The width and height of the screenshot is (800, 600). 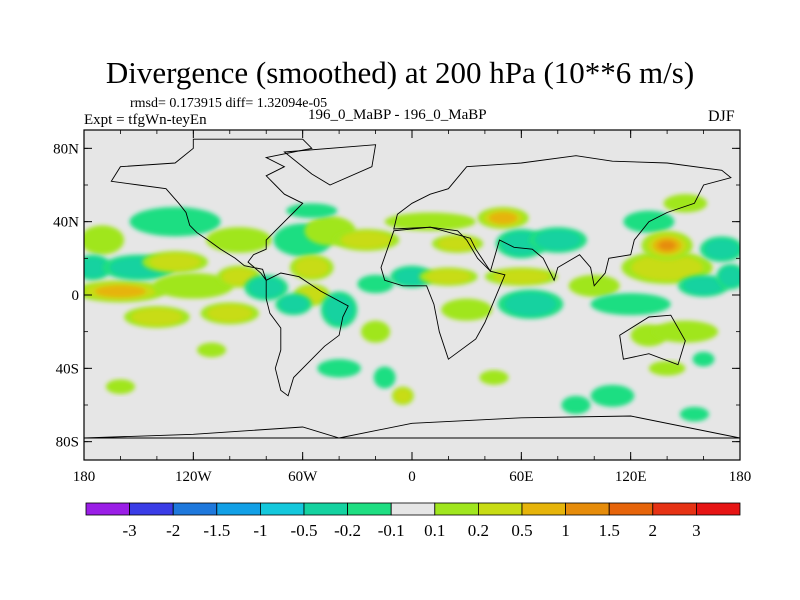 I want to click on y-tick-label: 80S, so click(x=67, y=443).